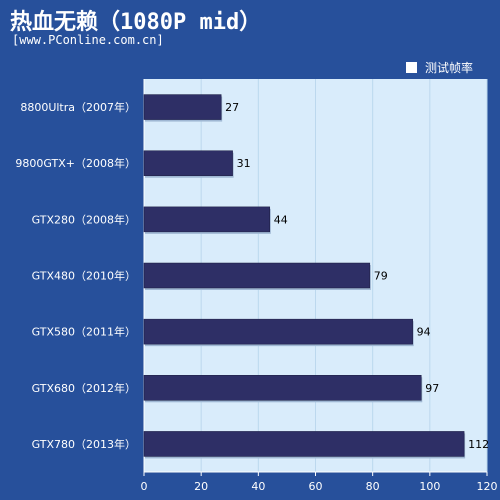  What do you see at coordinates (281, 219) in the screenshot?
I see `data-label: 44` at bounding box center [281, 219].